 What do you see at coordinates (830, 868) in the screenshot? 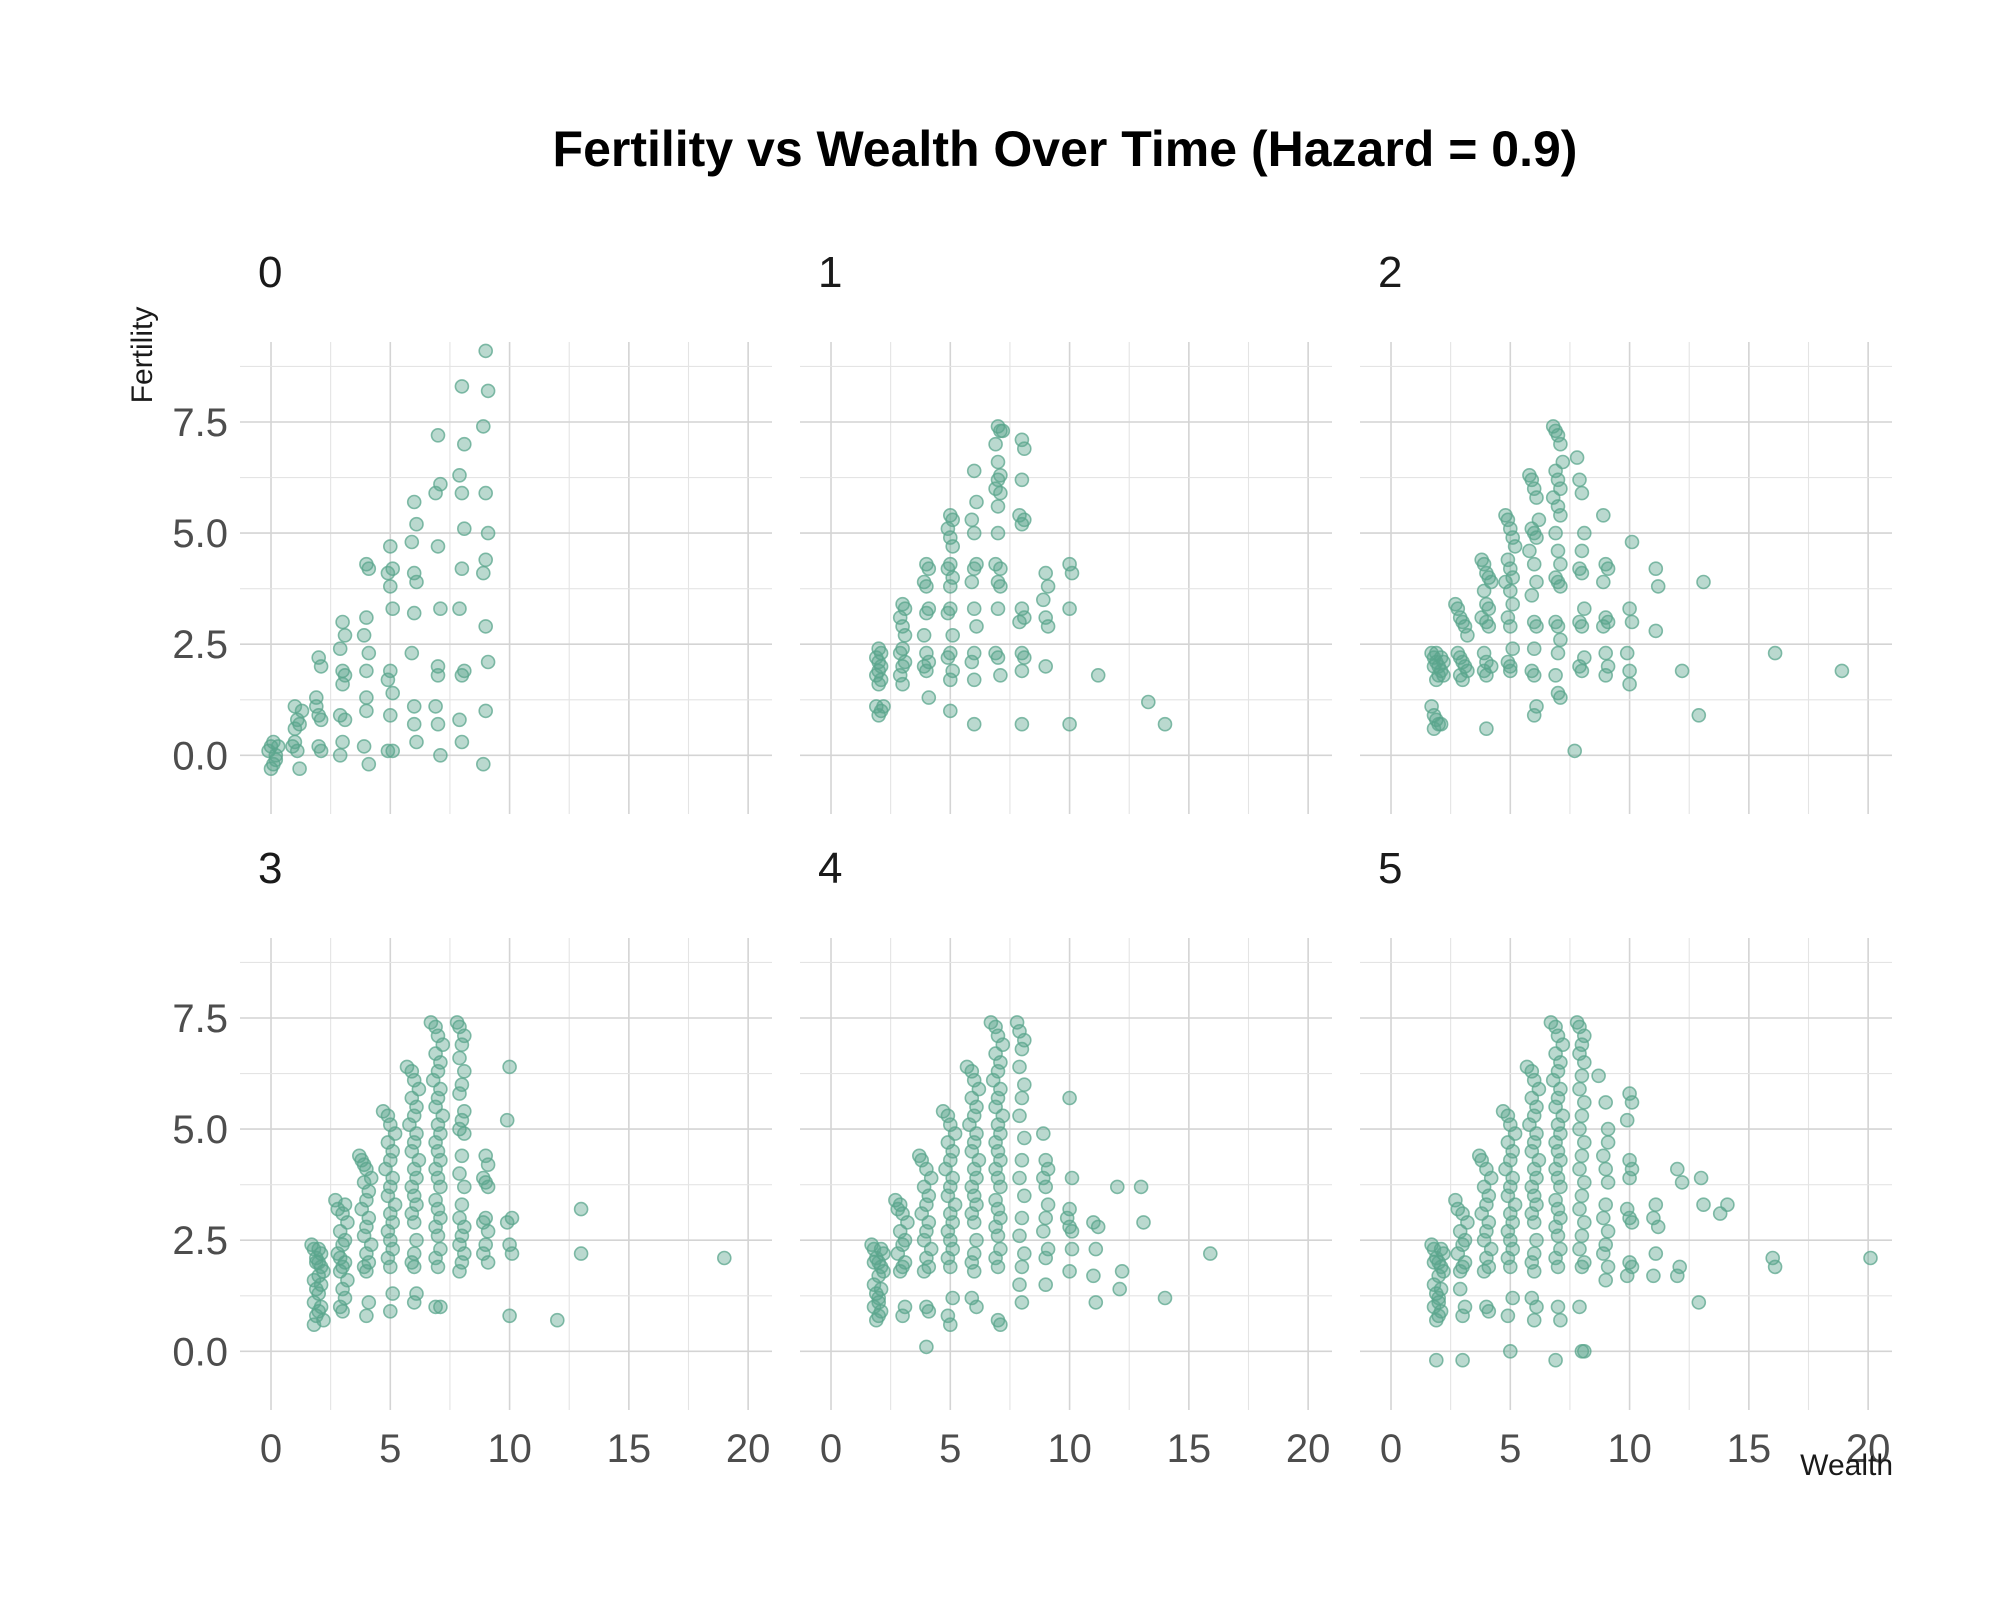
I see `facet-label: 4` at bounding box center [830, 868].